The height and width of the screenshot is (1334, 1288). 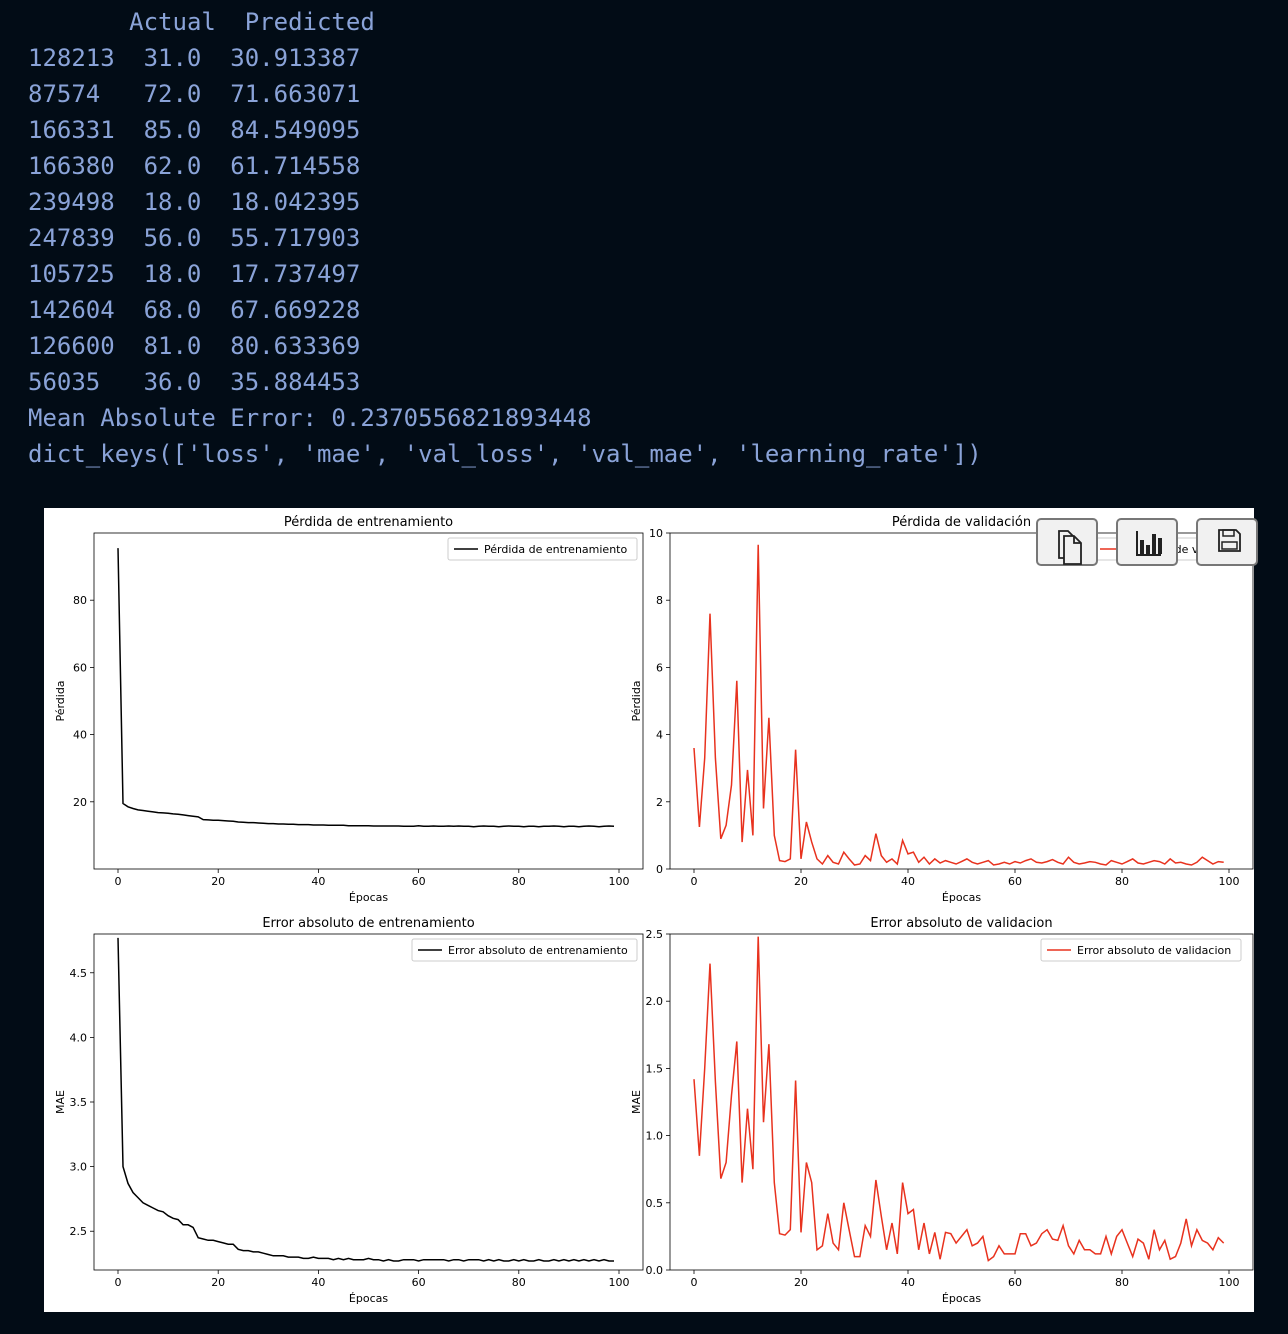 What do you see at coordinates (80, 735) in the screenshot?
I see `y-tick-label: 40` at bounding box center [80, 735].